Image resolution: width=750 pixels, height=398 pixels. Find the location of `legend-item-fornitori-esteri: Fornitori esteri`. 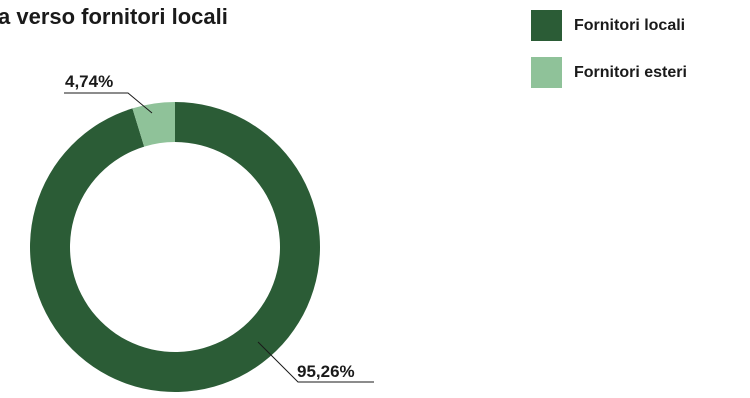

legend-item-fornitori-esteri: Fornitori esteri is located at coordinates (609, 72).